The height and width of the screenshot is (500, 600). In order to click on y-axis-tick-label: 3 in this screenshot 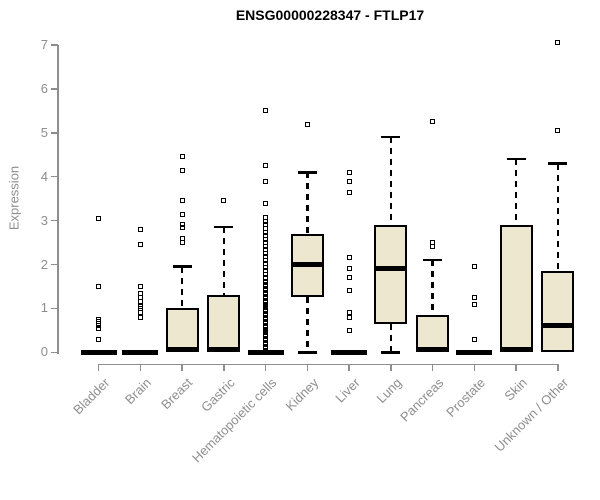, I will do `click(44, 220)`.